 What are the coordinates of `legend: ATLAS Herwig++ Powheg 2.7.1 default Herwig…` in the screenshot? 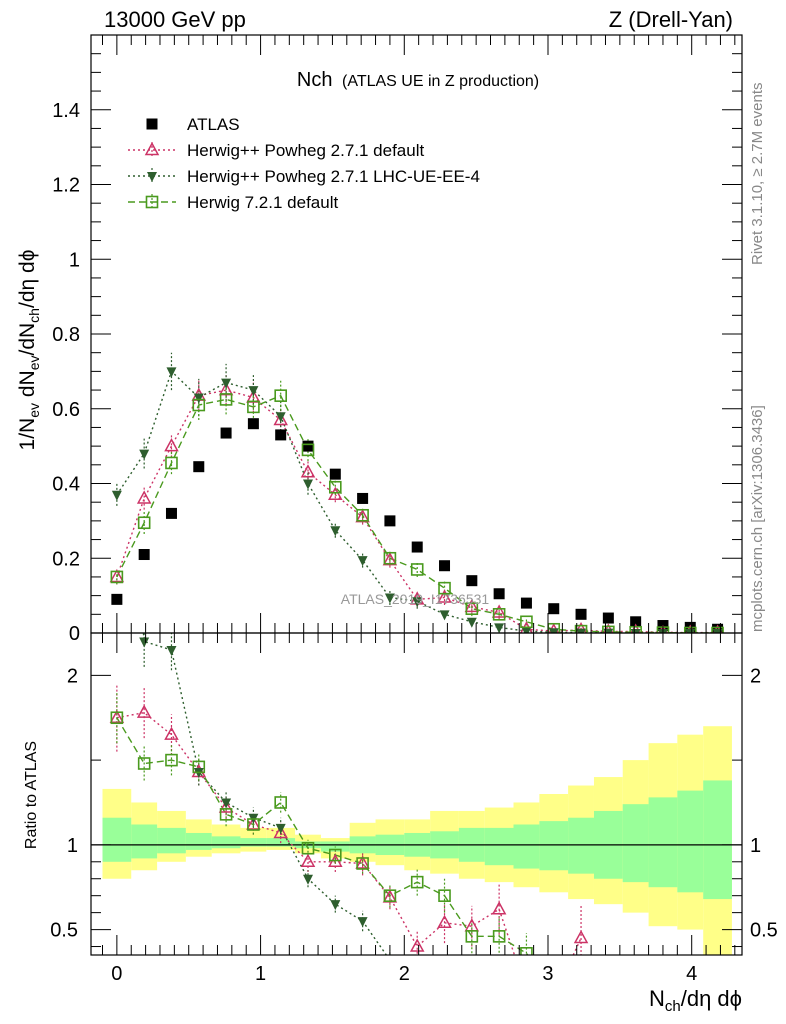 It's located at (304, 163).